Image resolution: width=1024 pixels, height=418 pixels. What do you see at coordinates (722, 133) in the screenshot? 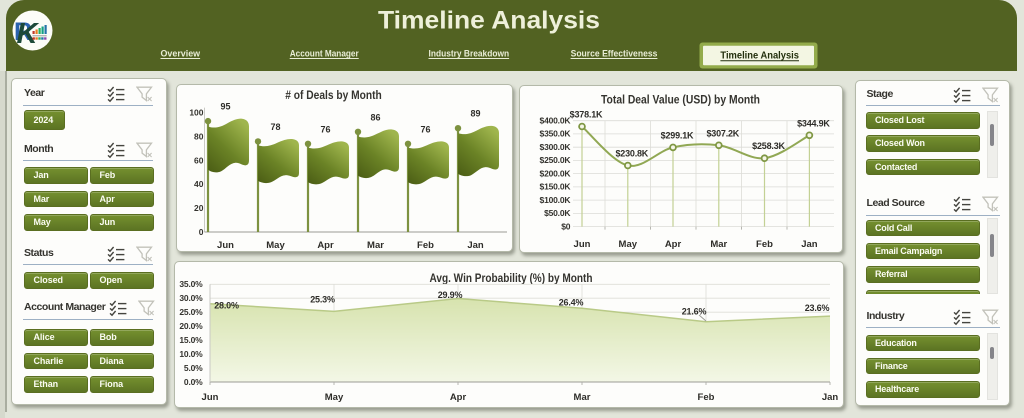
I see `svg-text: $307.2K` at bounding box center [722, 133].